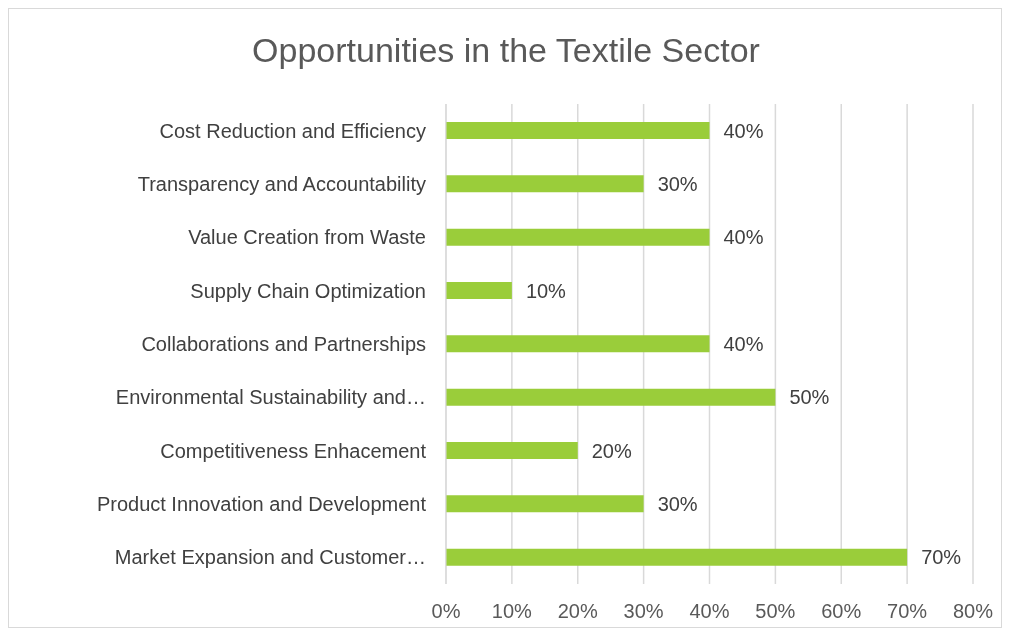 The height and width of the screenshot is (635, 1010). Describe the element at coordinates (709, 611) in the screenshot. I see `x-tick-label: 40%` at that location.